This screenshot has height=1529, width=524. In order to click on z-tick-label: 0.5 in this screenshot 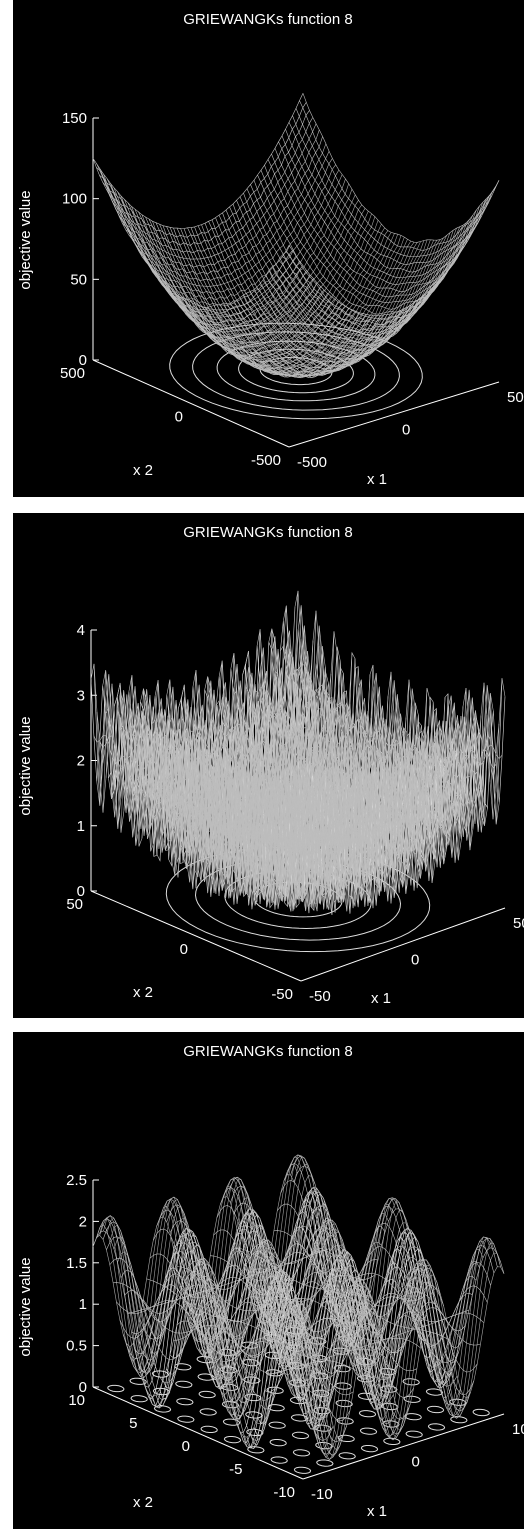, I will do `click(76, 1346)`.